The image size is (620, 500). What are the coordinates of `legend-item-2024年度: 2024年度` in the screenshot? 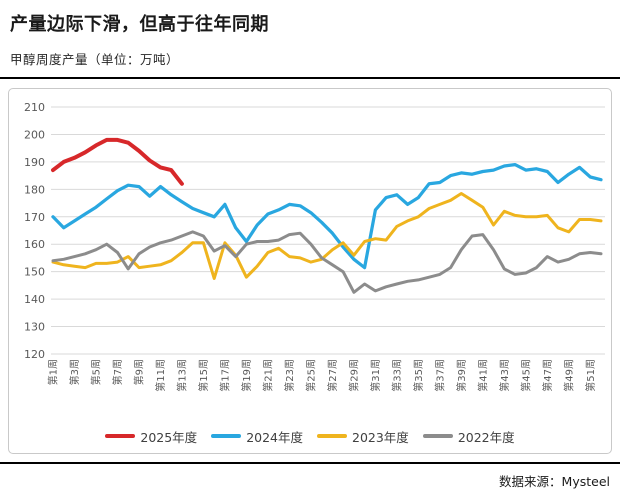 It's located at (257, 436).